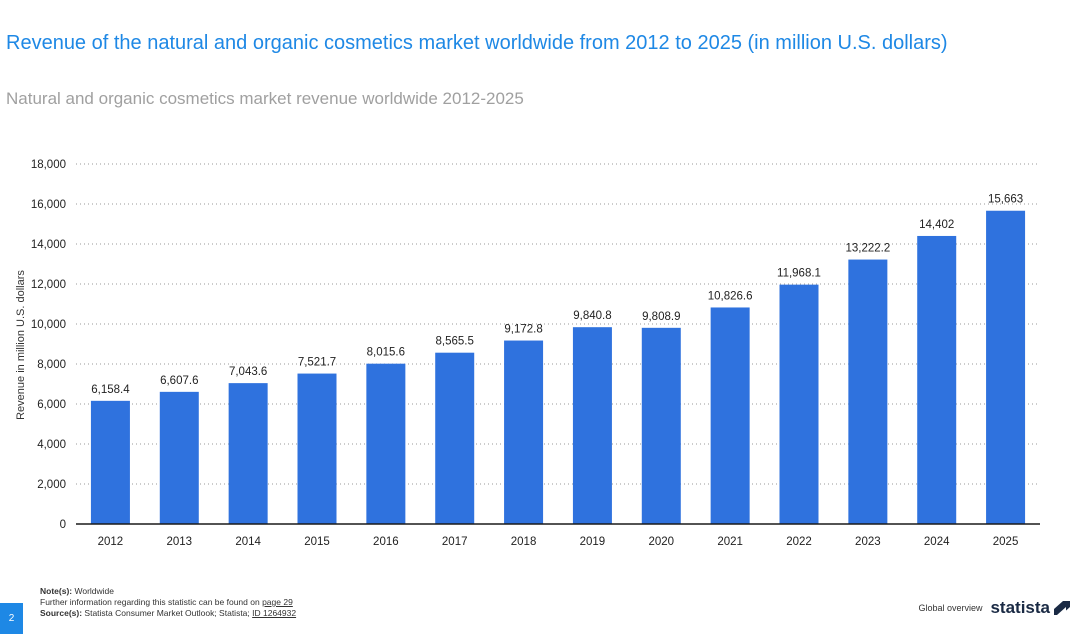 The height and width of the screenshot is (634, 1080). I want to click on x-tick-label: 2013, so click(179, 542).